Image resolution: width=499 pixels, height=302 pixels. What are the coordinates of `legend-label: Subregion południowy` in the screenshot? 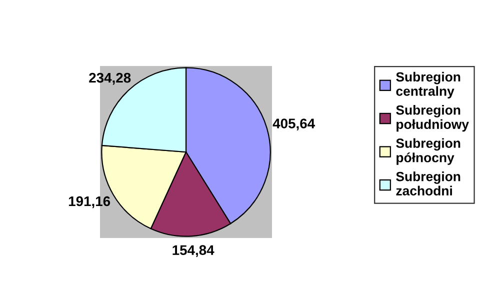 It's located at (432, 118).